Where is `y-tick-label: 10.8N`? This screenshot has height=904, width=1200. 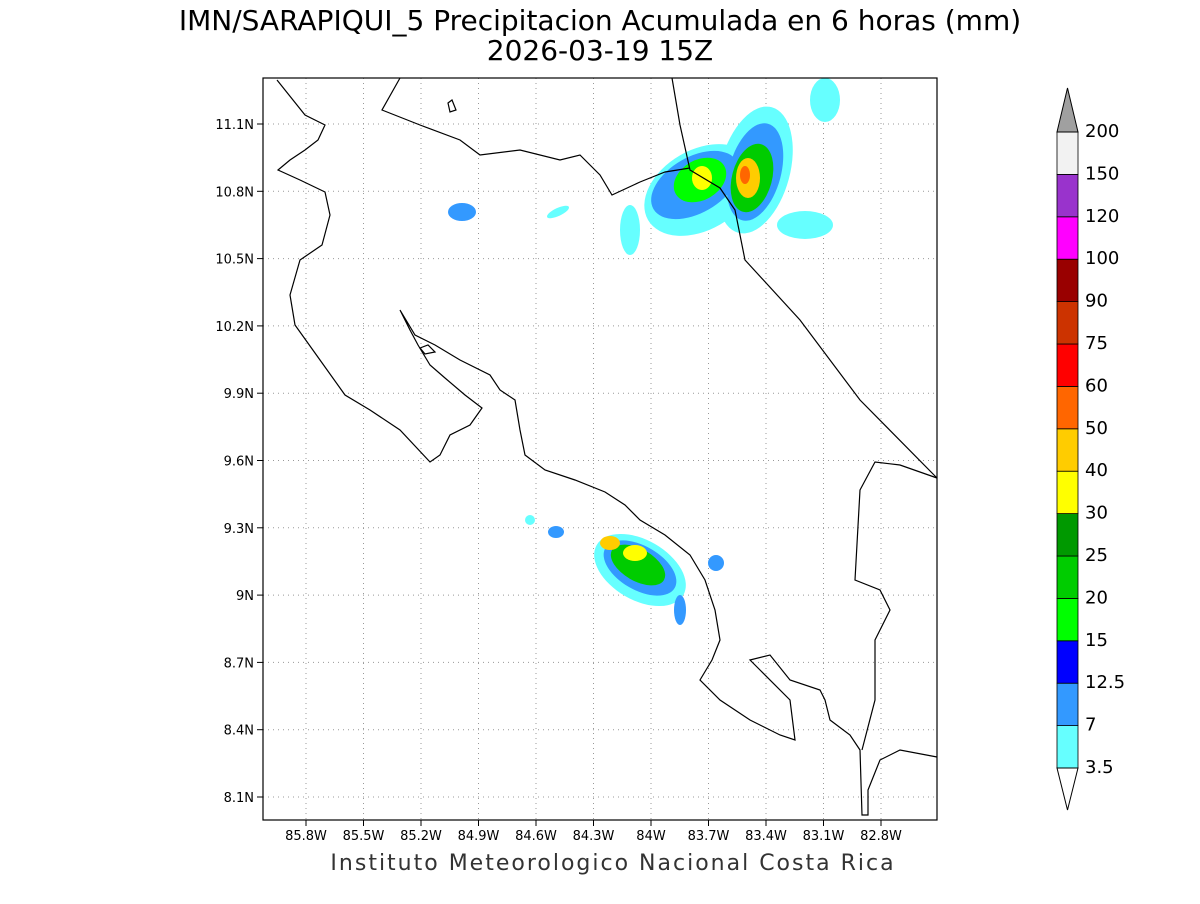 y-tick-label: 10.8N is located at coordinates (234, 192).